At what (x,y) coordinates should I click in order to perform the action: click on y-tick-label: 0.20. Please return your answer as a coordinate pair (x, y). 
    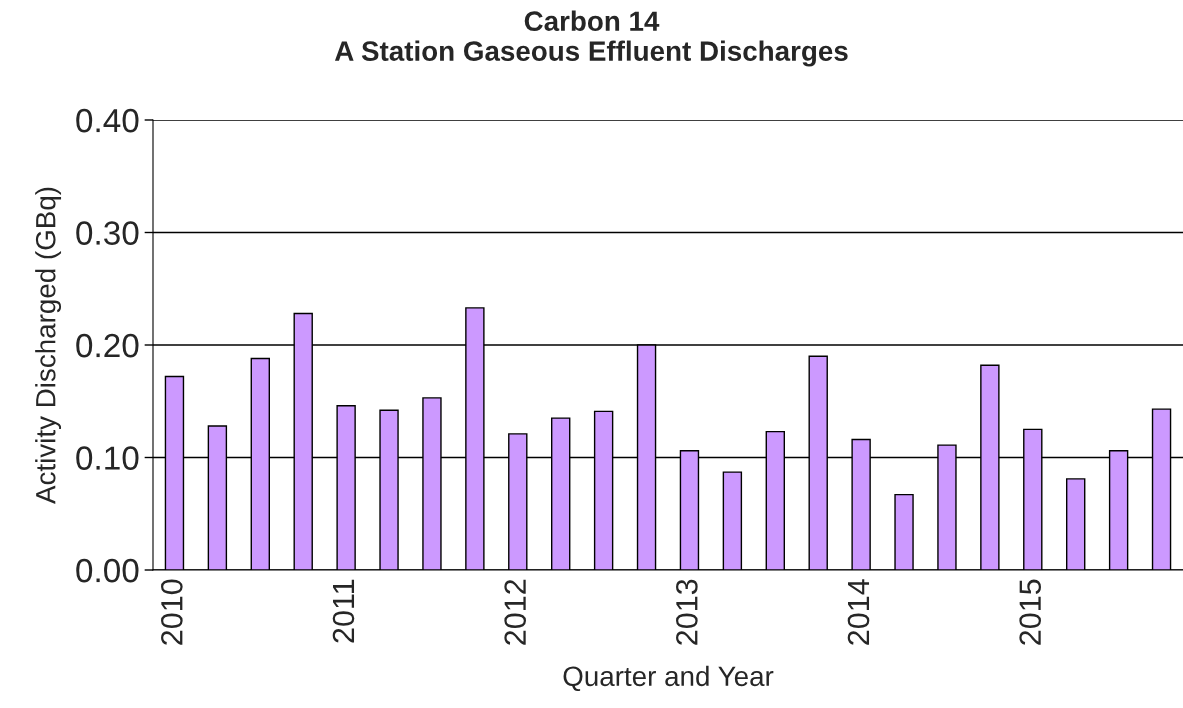
    Looking at the image, I should click on (107, 345).